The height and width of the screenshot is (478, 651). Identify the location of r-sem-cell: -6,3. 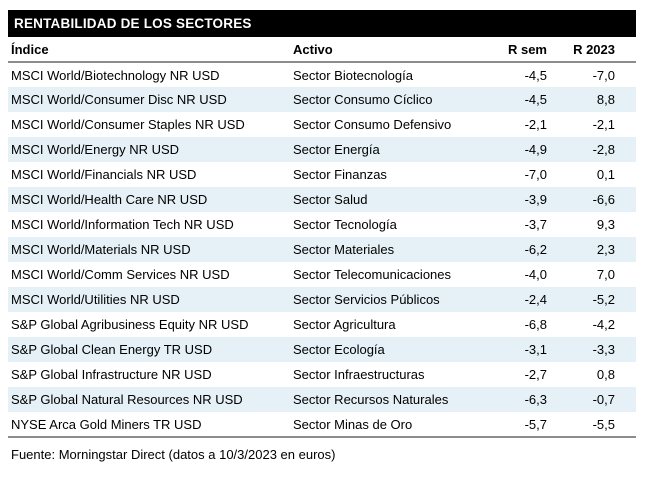
(516, 399).